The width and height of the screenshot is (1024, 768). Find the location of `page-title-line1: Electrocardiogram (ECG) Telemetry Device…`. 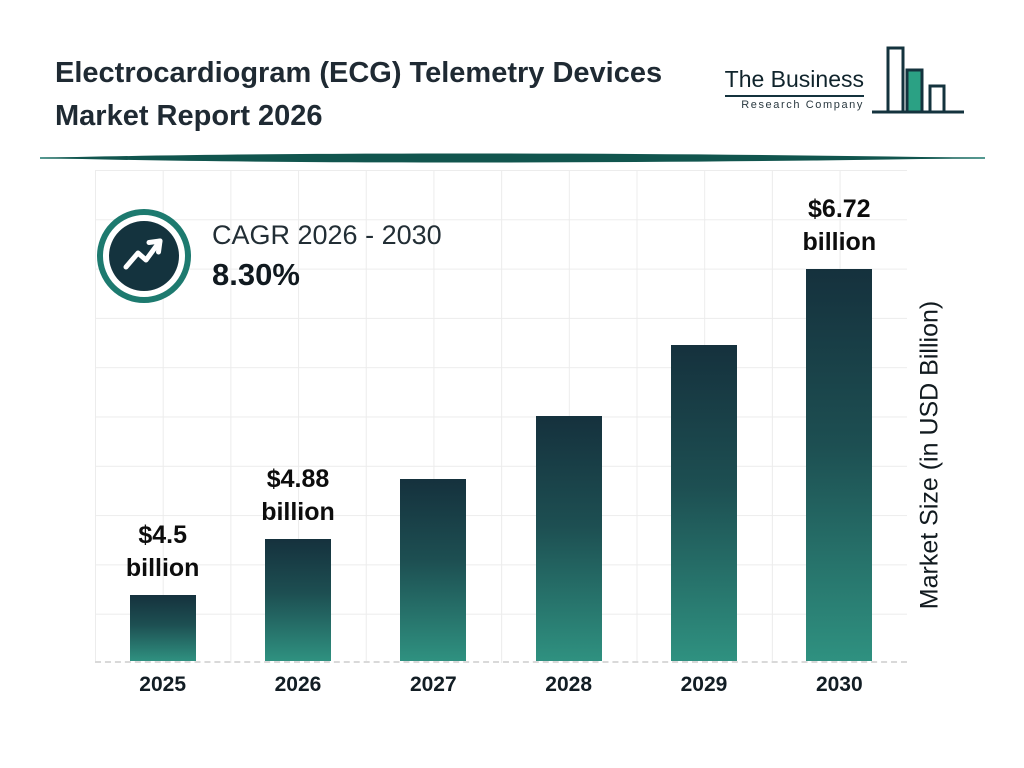

page-title-line1: Electrocardiogram (ECG) Telemetry Device… is located at coordinates (359, 73).